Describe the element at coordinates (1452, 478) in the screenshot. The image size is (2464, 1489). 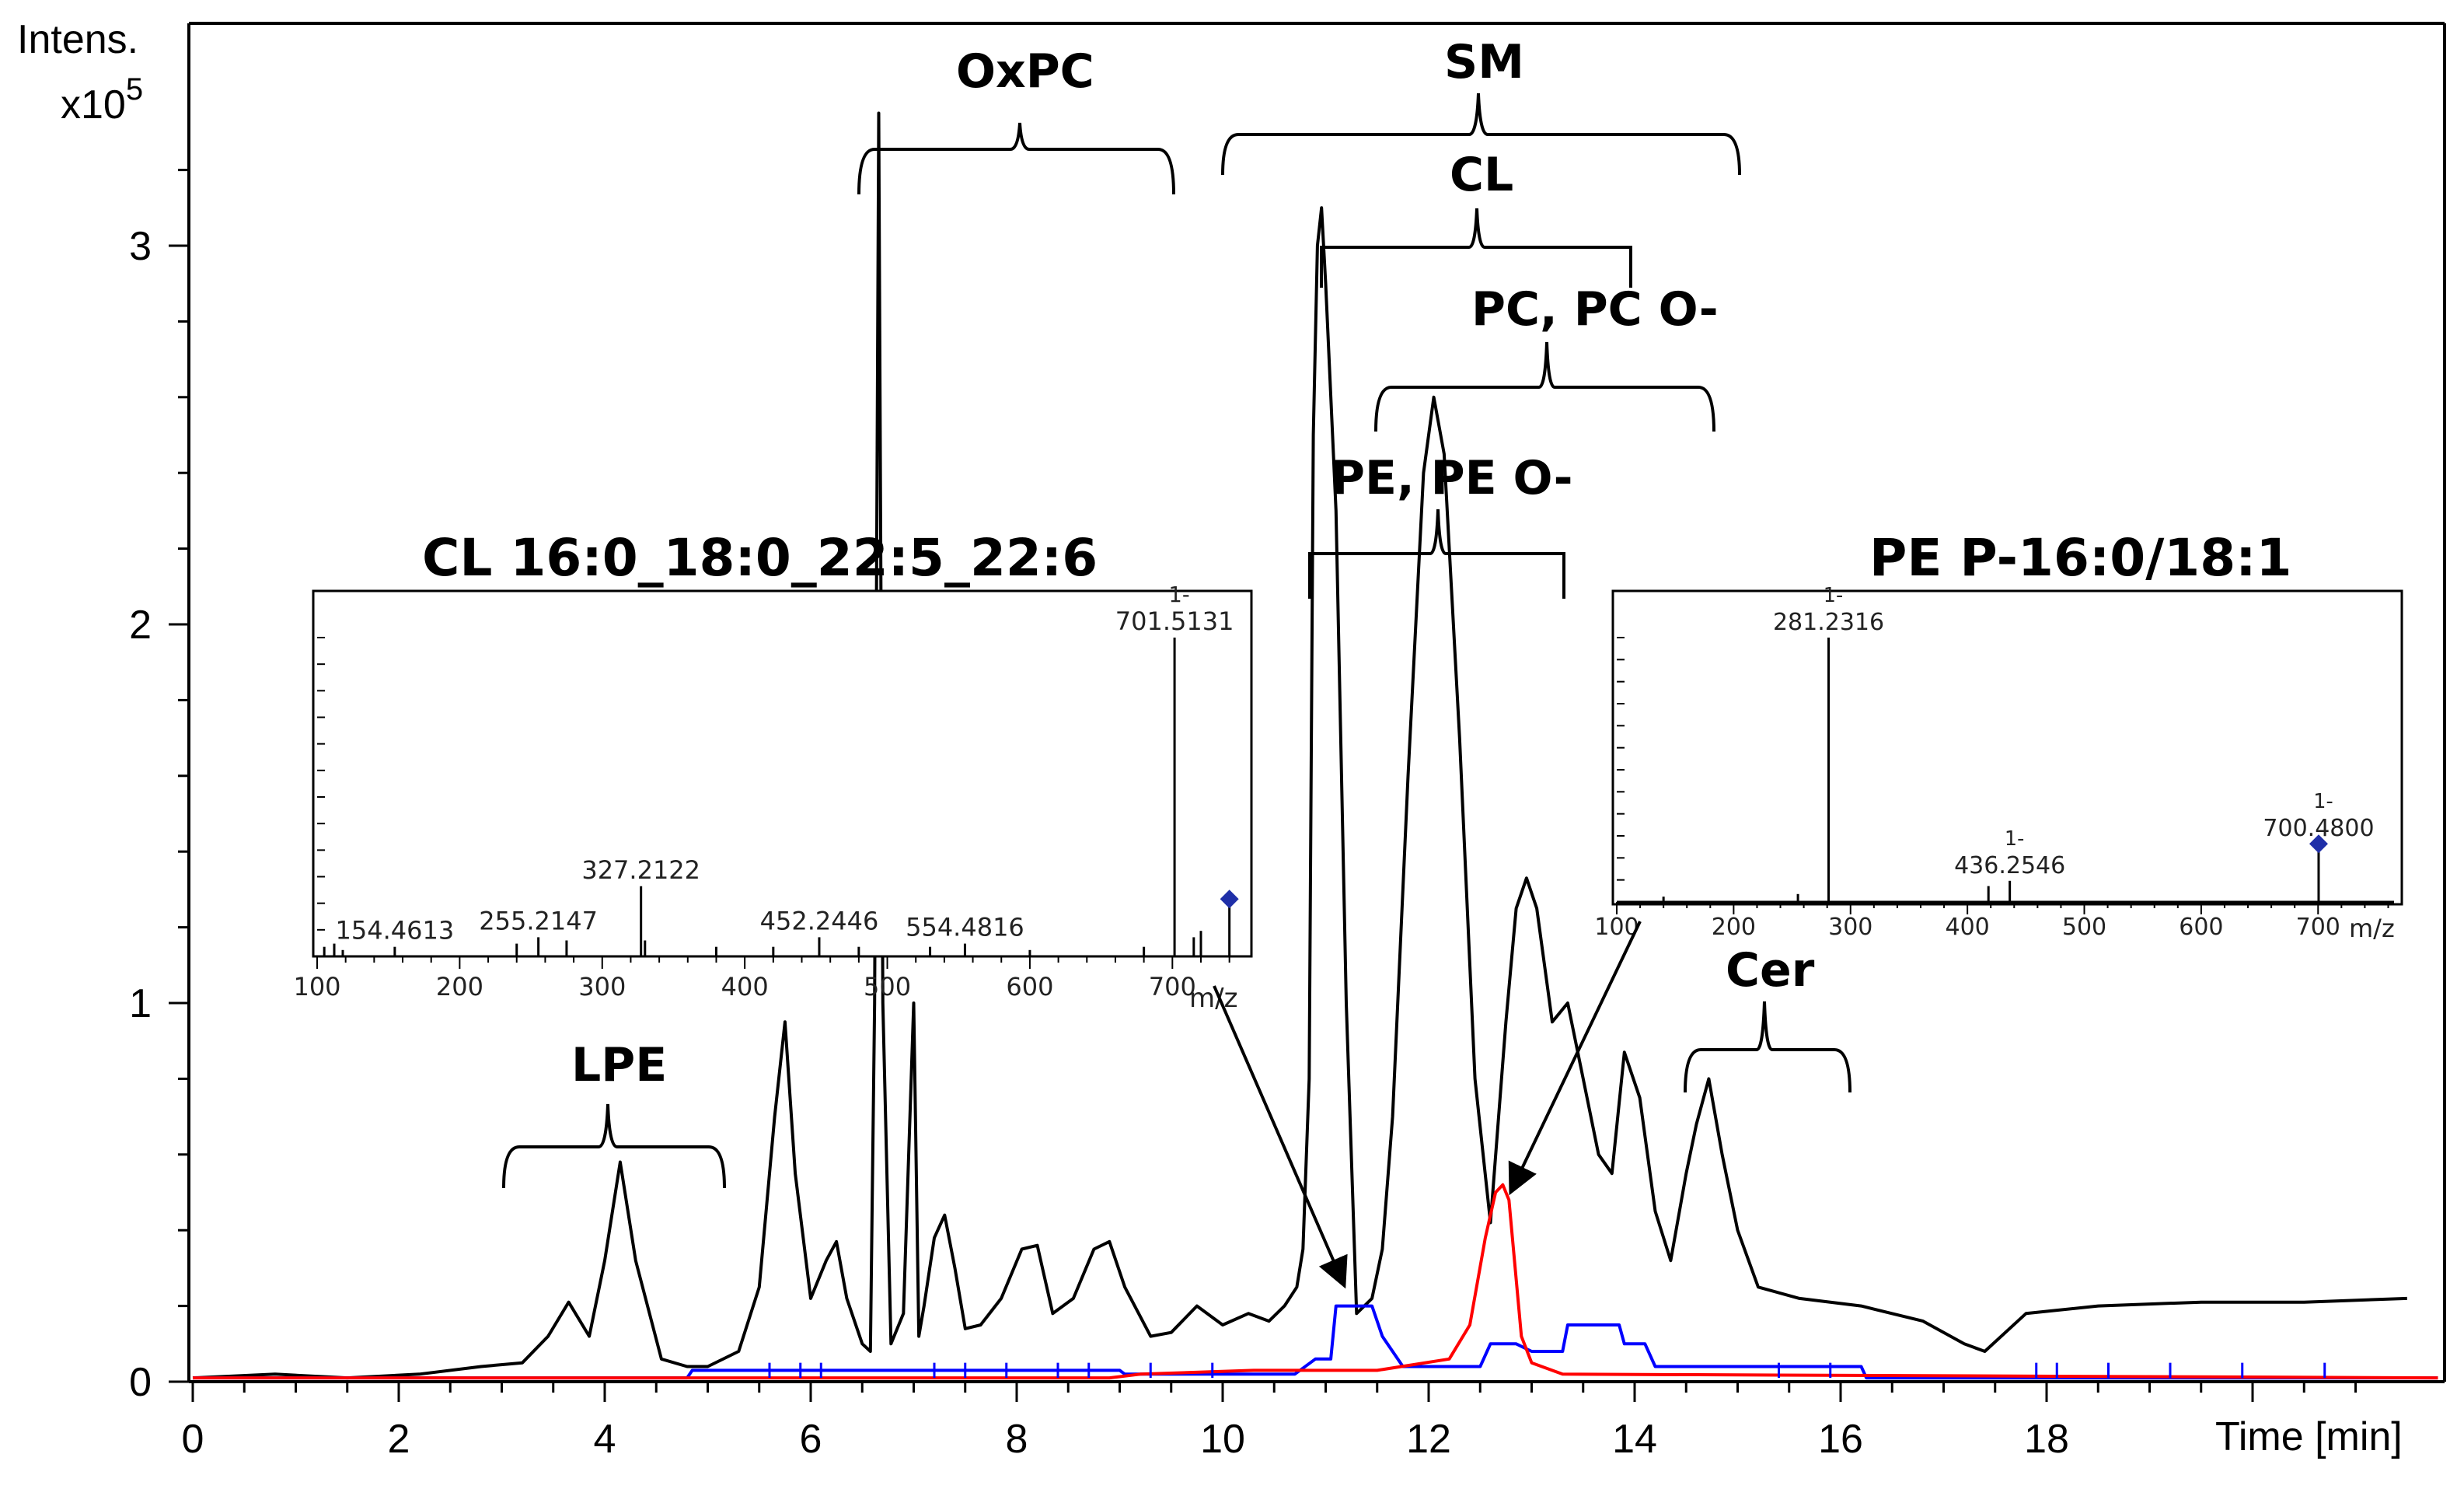
I see `label-pe: PE, PE O-` at that location.